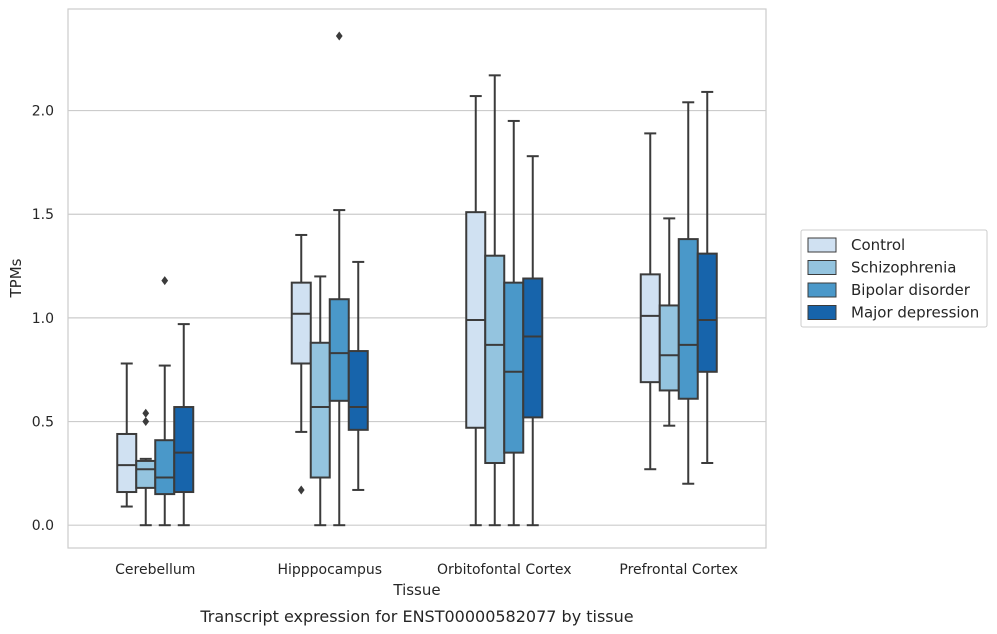 The width and height of the screenshot is (997, 634). What do you see at coordinates (329, 570) in the screenshot?
I see `x-tick-label: Hipppocampus` at bounding box center [329, 570].